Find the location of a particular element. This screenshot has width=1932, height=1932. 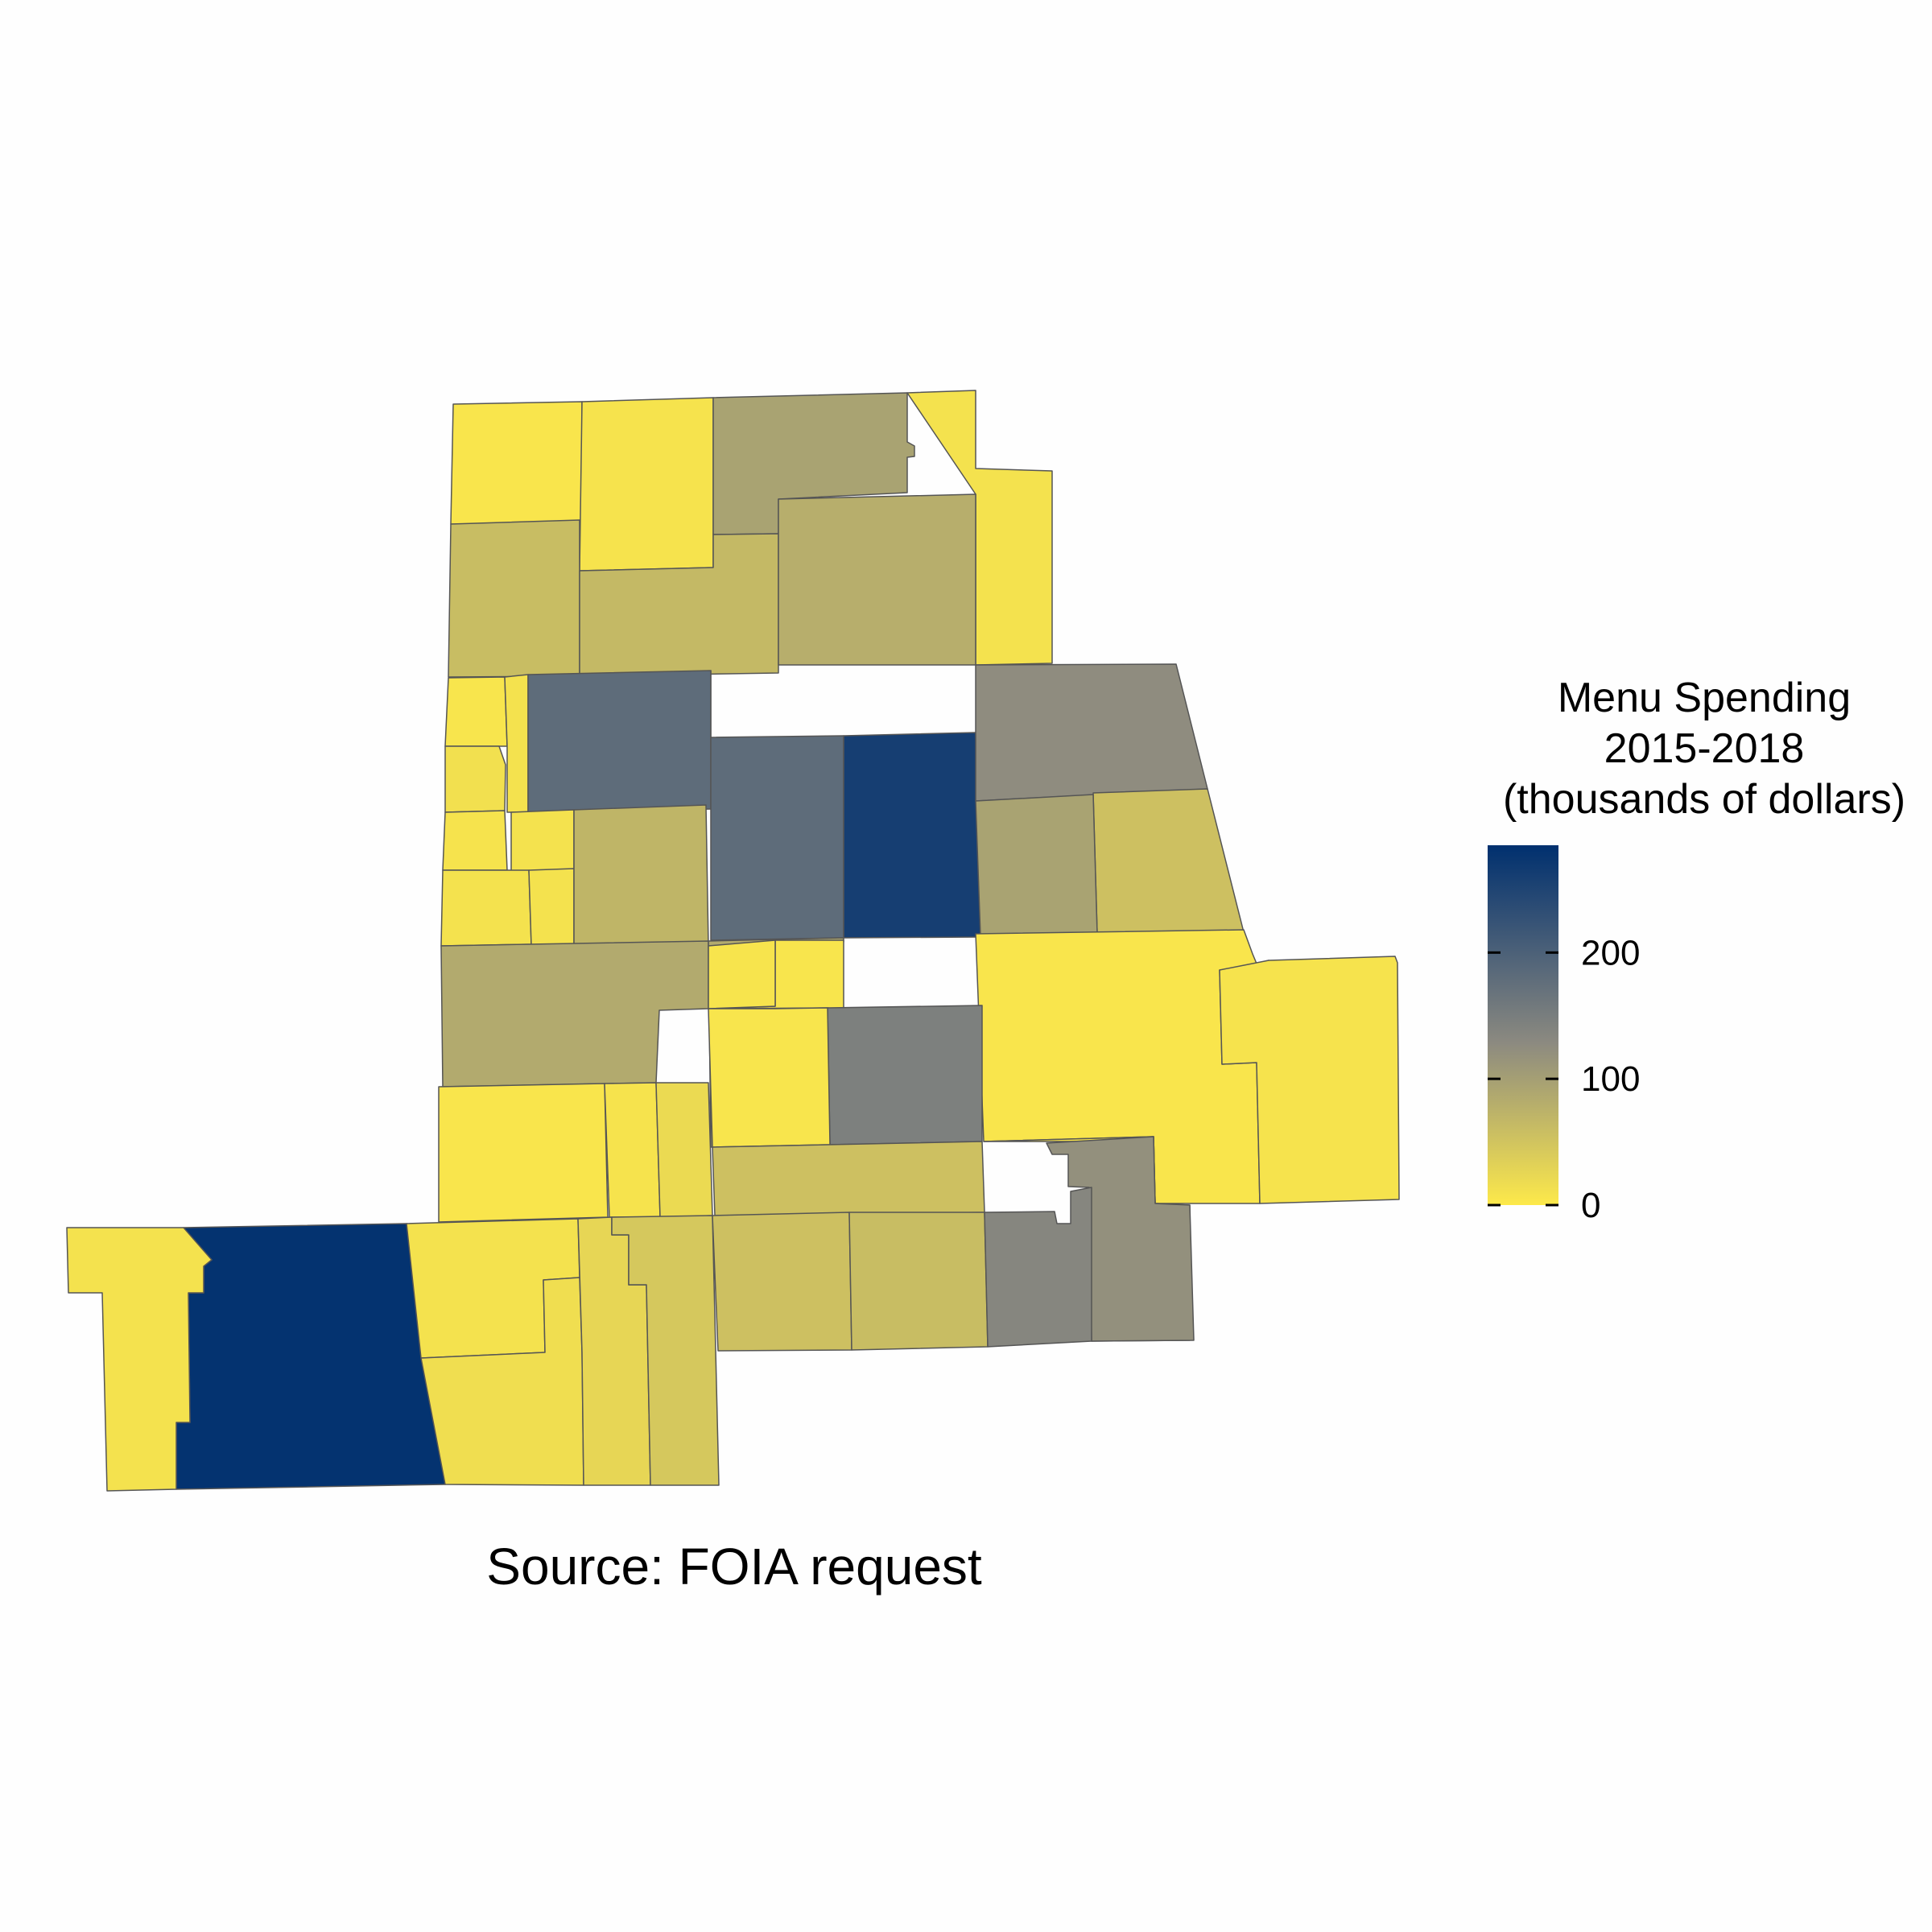

map-caption: Source: FOIA request is located at coordinates (734, 1567).